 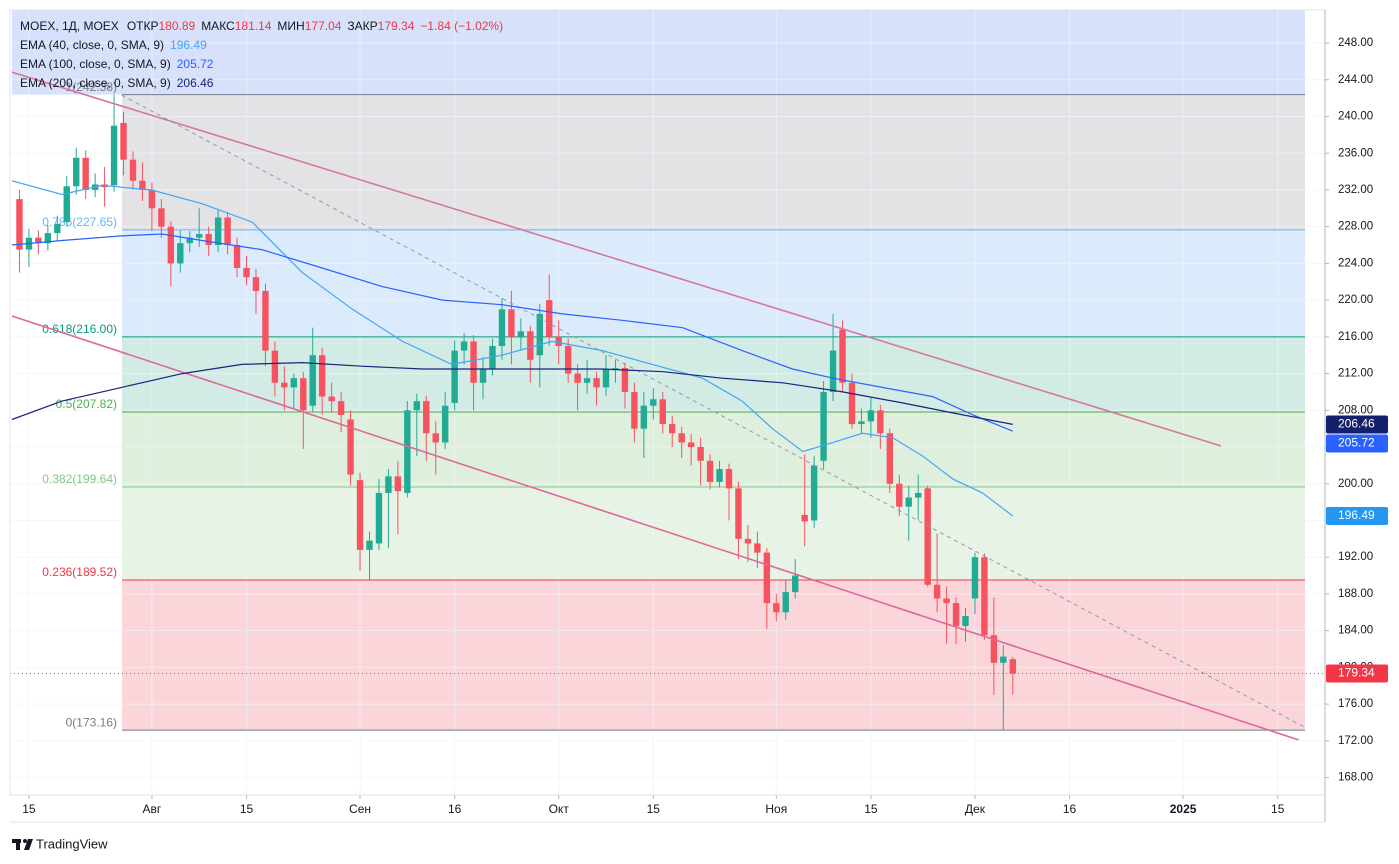 I want to click on legend-entry: EMA (40, close, 0, SMA, 9) 196.49, so click(x=113, y=45).